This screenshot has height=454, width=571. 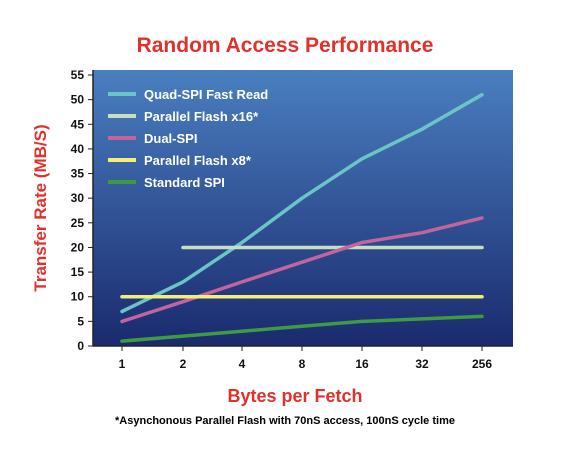 What do you see at coordinates (201, 116) in the screenshot?
I see `legend-label: Parallel Flash x16*` at bounding box center [201, 116].